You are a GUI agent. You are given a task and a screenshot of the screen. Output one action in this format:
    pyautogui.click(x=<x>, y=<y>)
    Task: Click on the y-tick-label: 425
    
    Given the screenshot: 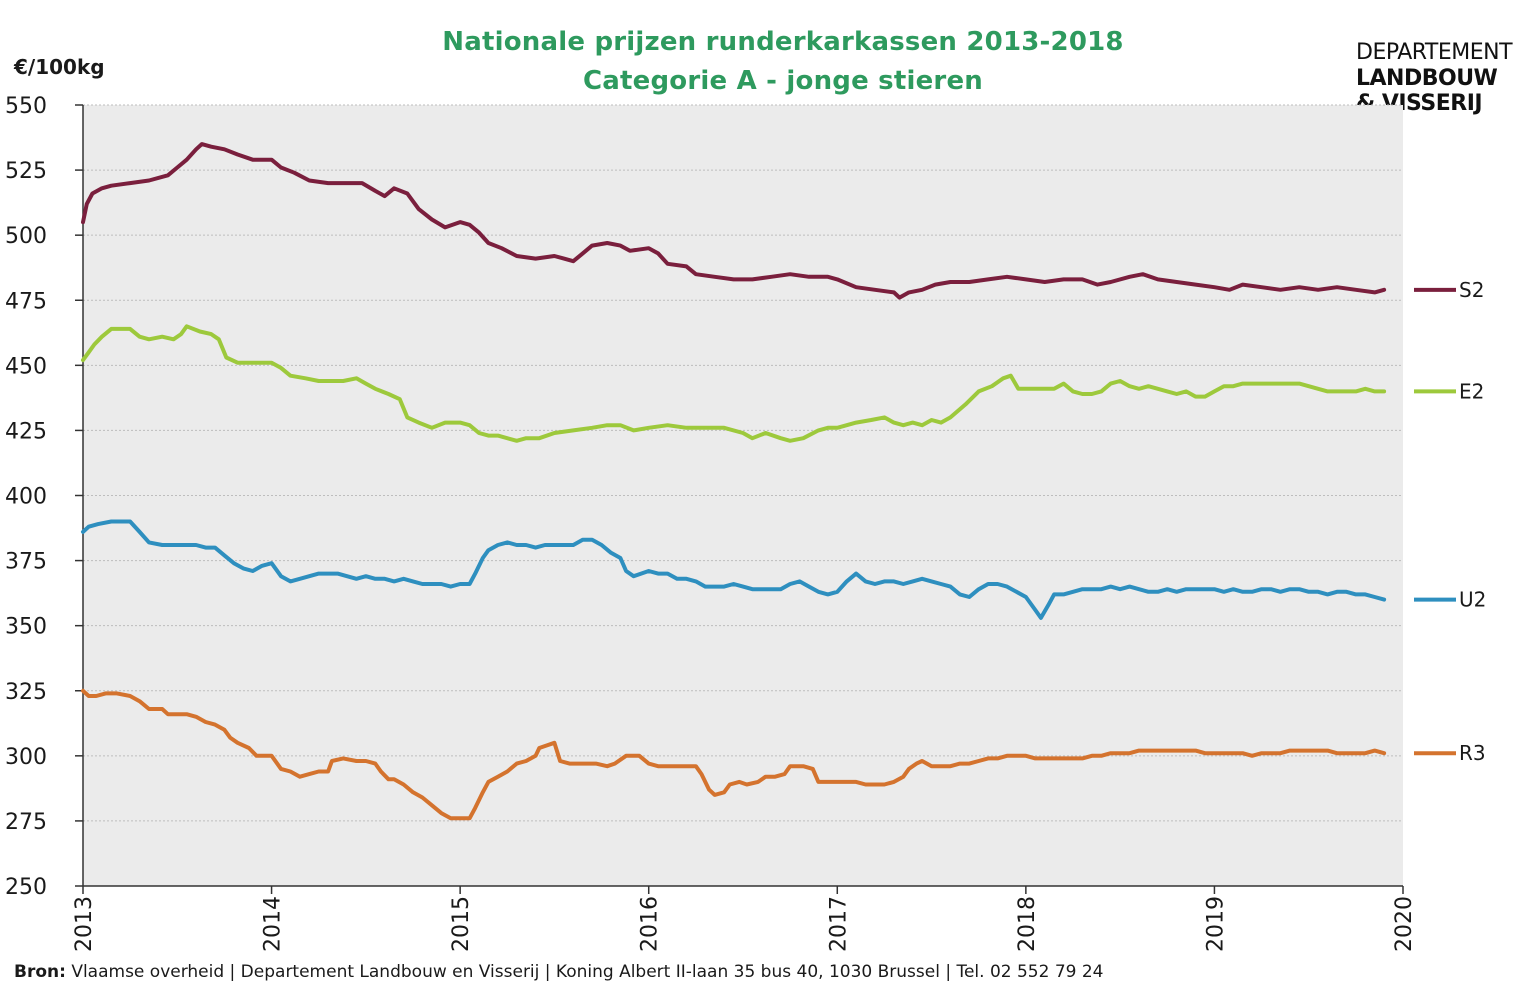 What is the action you would take?
    pyautogui.click(x=26, y=431)
    